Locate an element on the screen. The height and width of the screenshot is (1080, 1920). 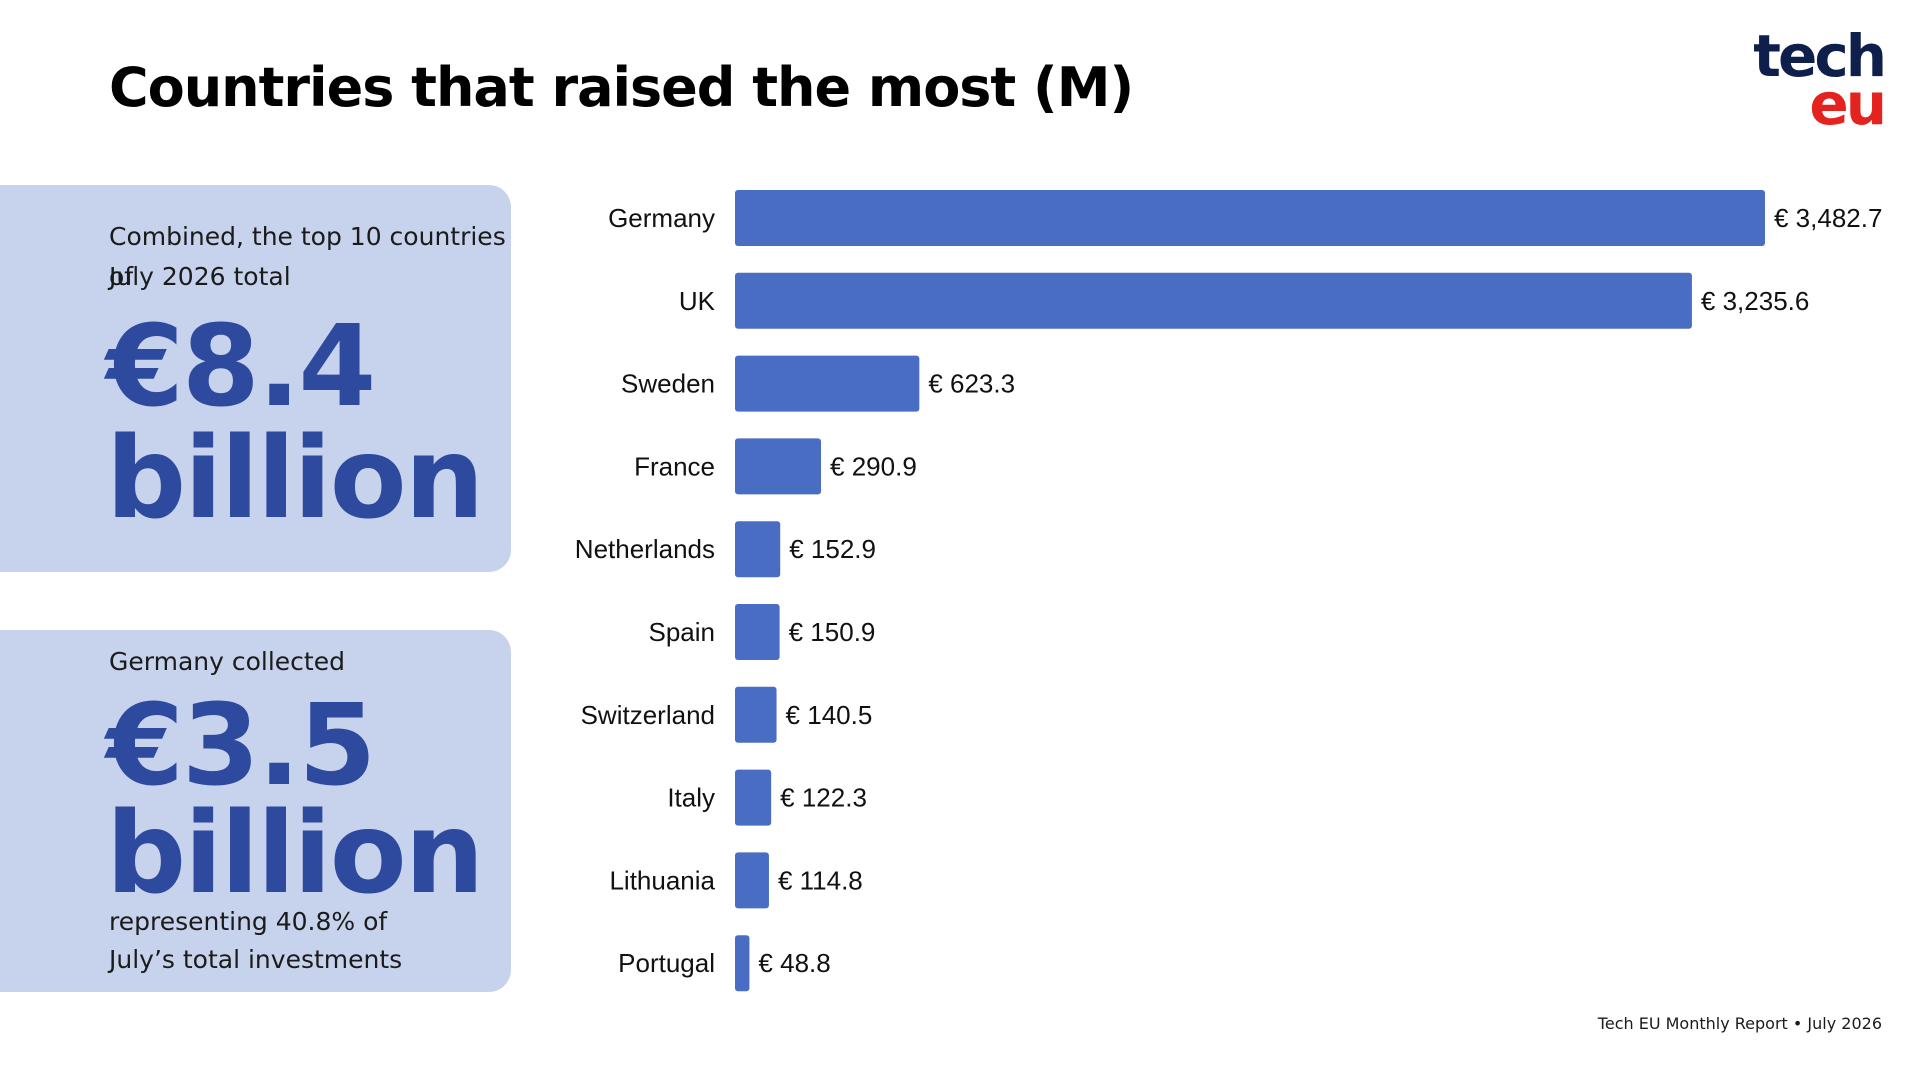
page-title: Countries that raised the most (M) is located at coordinates (621, 87).